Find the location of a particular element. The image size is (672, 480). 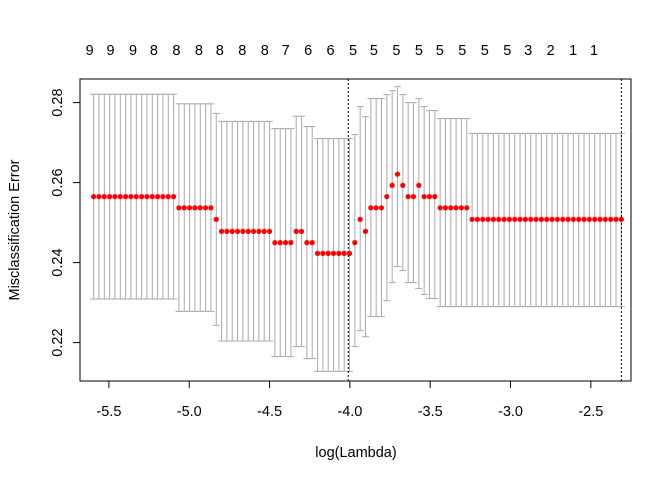

y-axis: 0.22 0.24 0.26 0.28 is located at coordinates (65, 222).